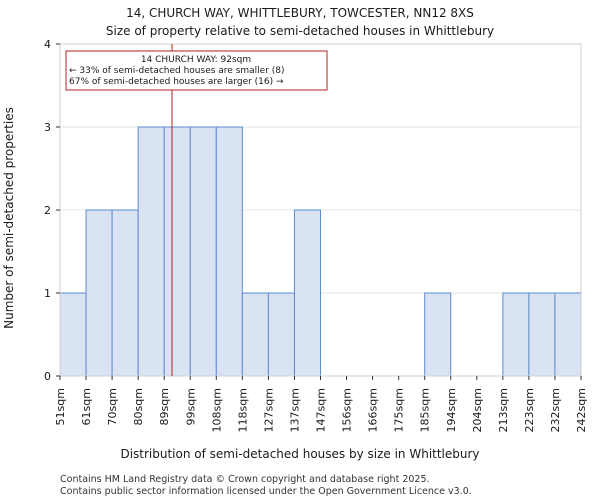 The height and width of the screenshot is (500, 600). Describe the element at coordinates (451, 410) in the screenshot. I see `x-tick-label: 194sqm` at that location.